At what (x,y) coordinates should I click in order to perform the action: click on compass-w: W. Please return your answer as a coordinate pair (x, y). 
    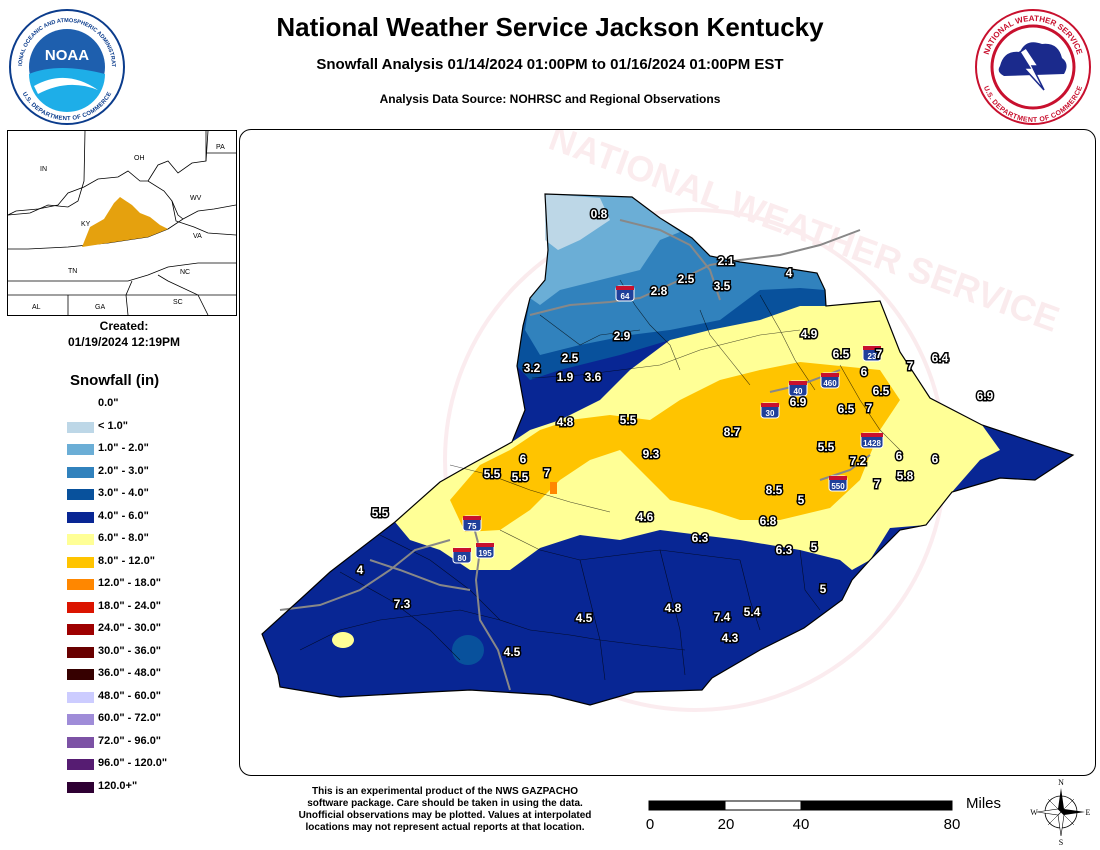
    Looking at the image, I should click on (1034, 812).